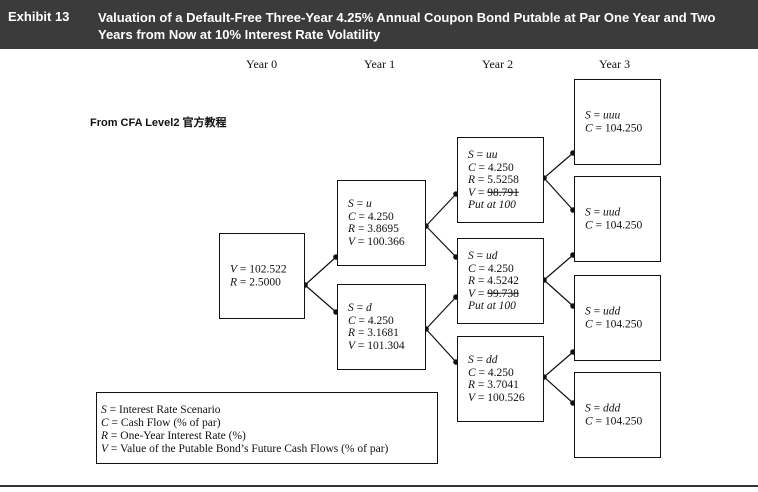 This screenshot has height=492, width=758. I want to click on year-0-label: Year 0, so click(262, 64).